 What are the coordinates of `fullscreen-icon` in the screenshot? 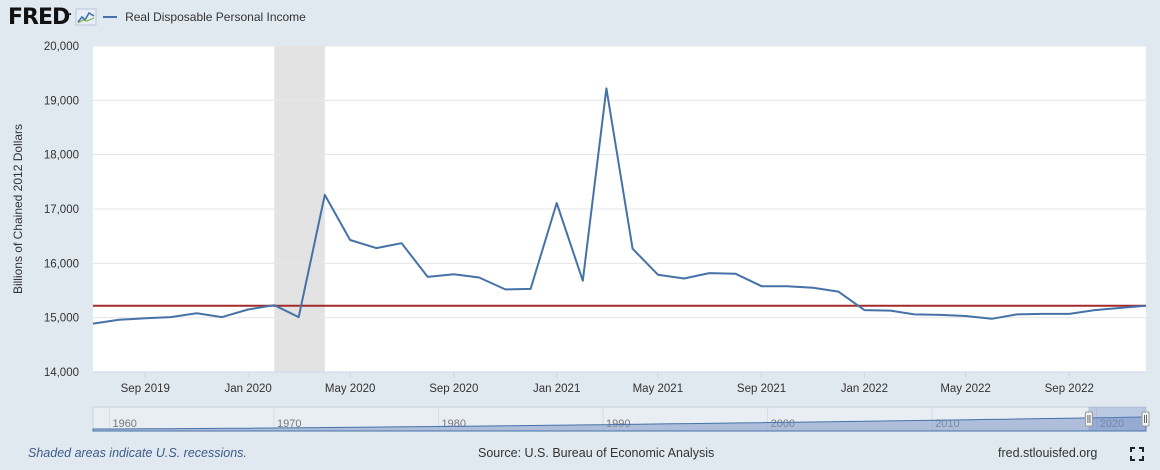 It's located at (1137, 454).